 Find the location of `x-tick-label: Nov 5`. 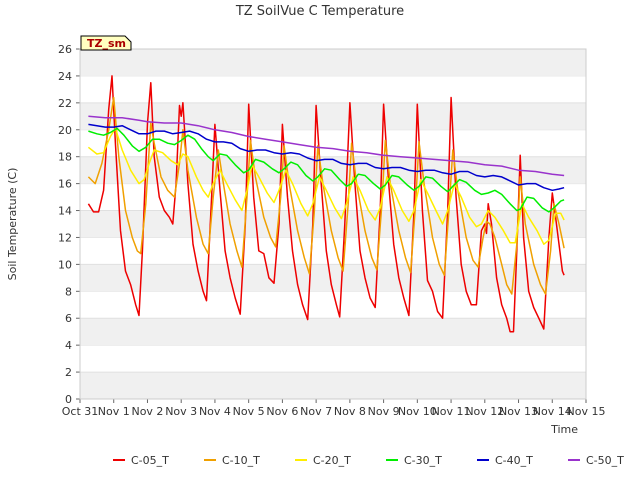

x-tick-label: Nov 5 is located at coordinates (249, 411).